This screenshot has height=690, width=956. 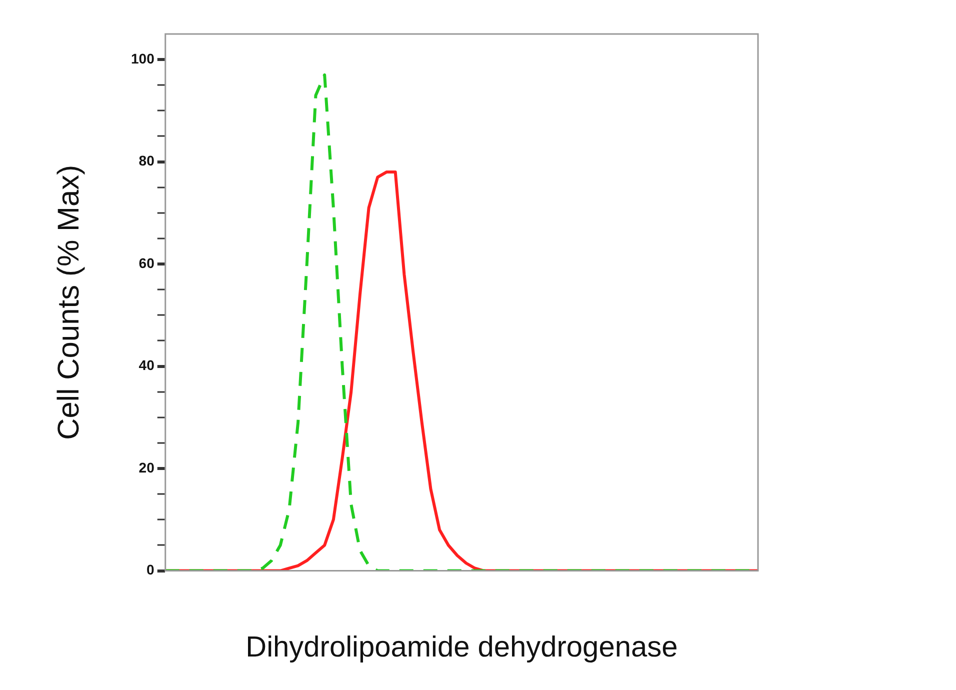 What do you see at coordinates (146, 365) in the screenshot?
I see `y-tick-label: 40` at bounding box center [146, 365].